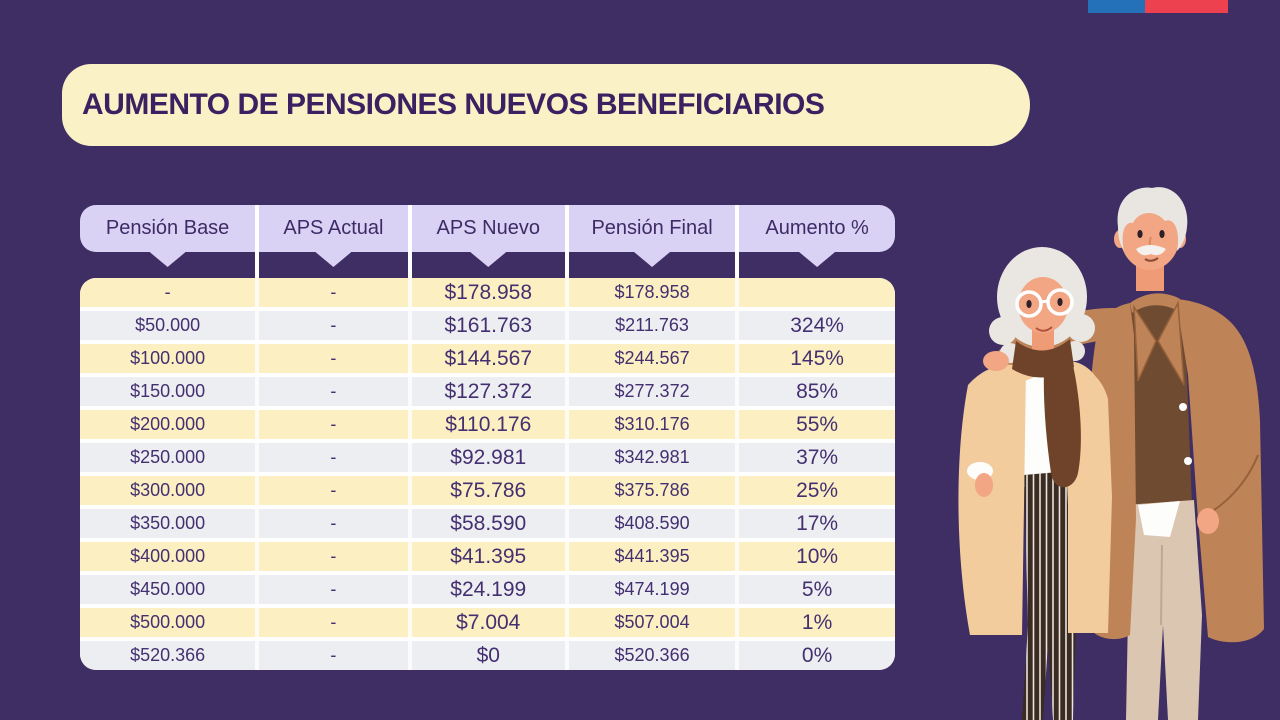 The image size is (1280, 720). I want to click on column-header-aps-actual: APS Actual, so click(331, 241).